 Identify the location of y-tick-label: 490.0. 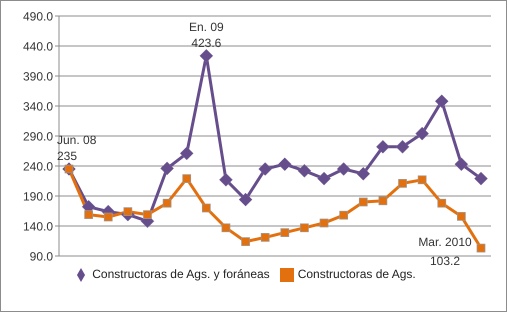
(38, 16).